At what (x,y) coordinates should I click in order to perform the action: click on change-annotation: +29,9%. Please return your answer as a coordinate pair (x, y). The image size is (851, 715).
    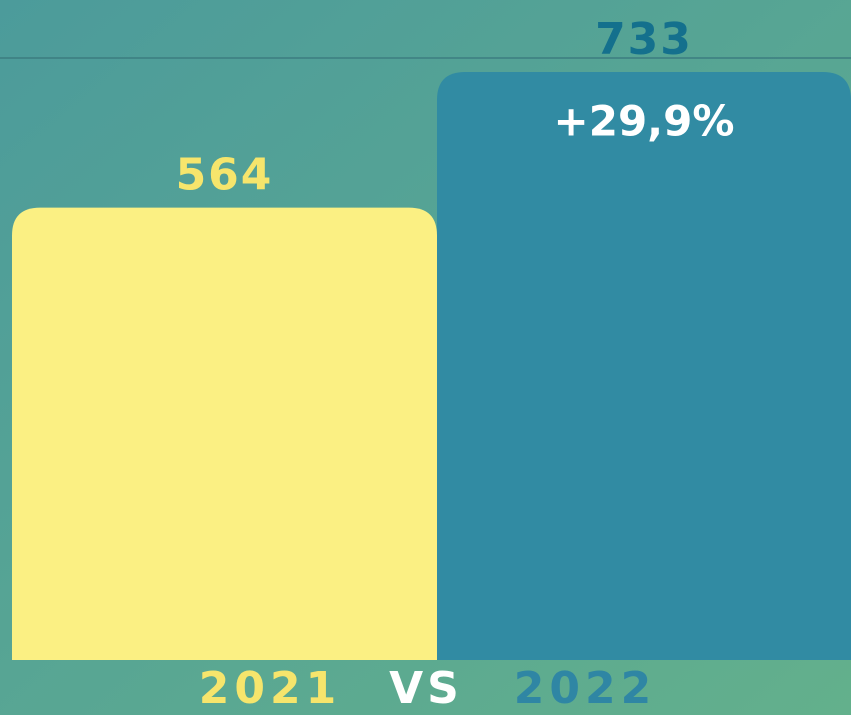
    Looking at the image, I should click on (644, 121).